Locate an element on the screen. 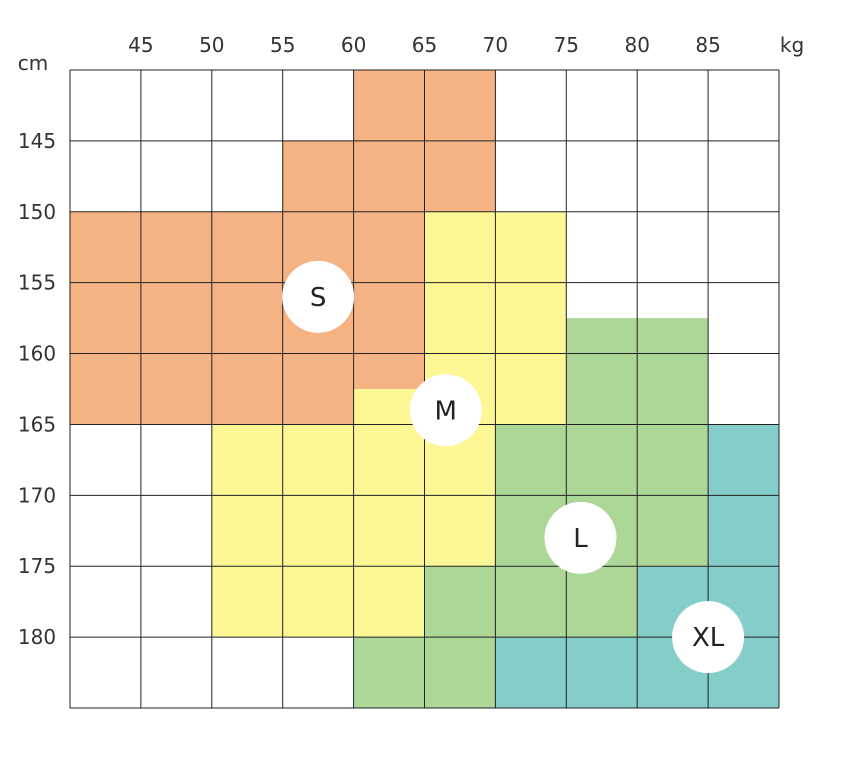 Image resolution: width=850 pixels, height=780 pixels. y-tick-label: 145 is located at coordinates (37, 141).